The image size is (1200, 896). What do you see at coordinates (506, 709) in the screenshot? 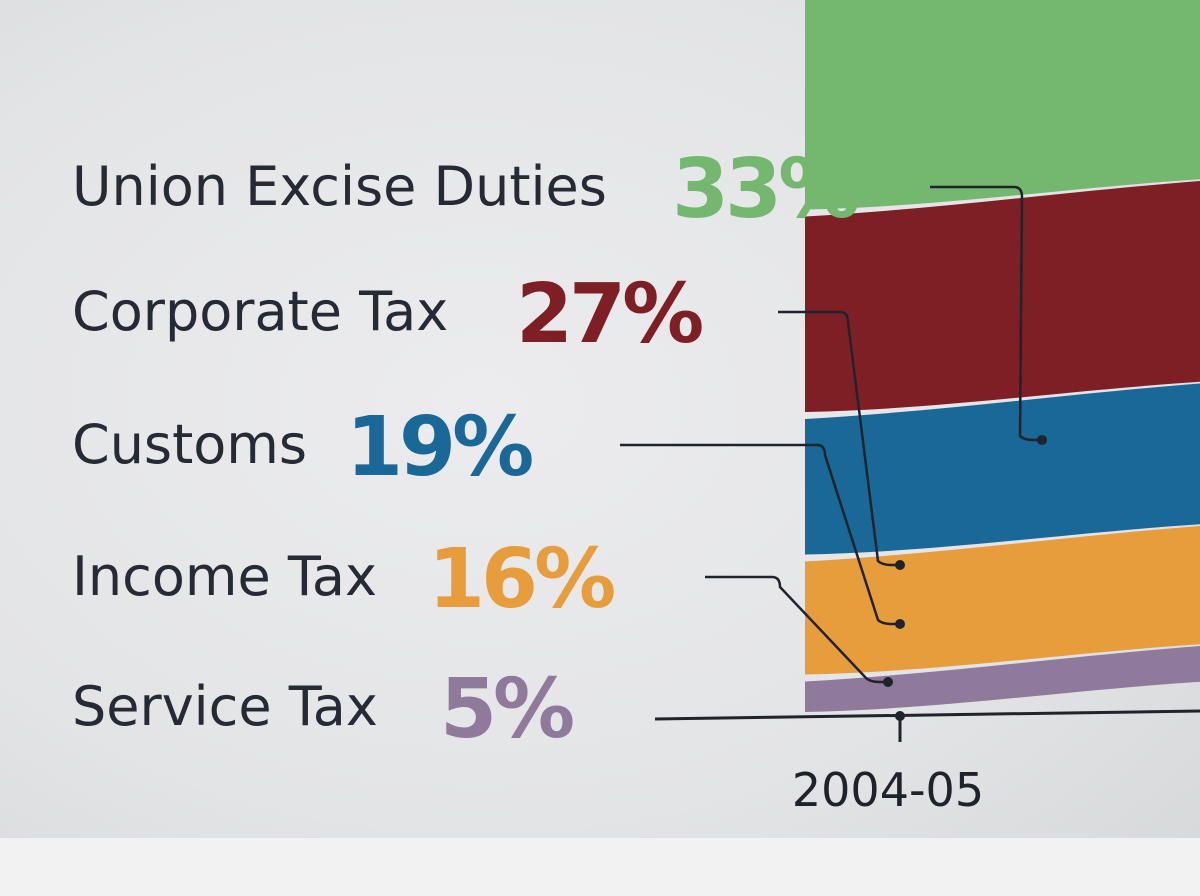
I see `value-label-service-tax: 5%` at bounding box center [506, 709].